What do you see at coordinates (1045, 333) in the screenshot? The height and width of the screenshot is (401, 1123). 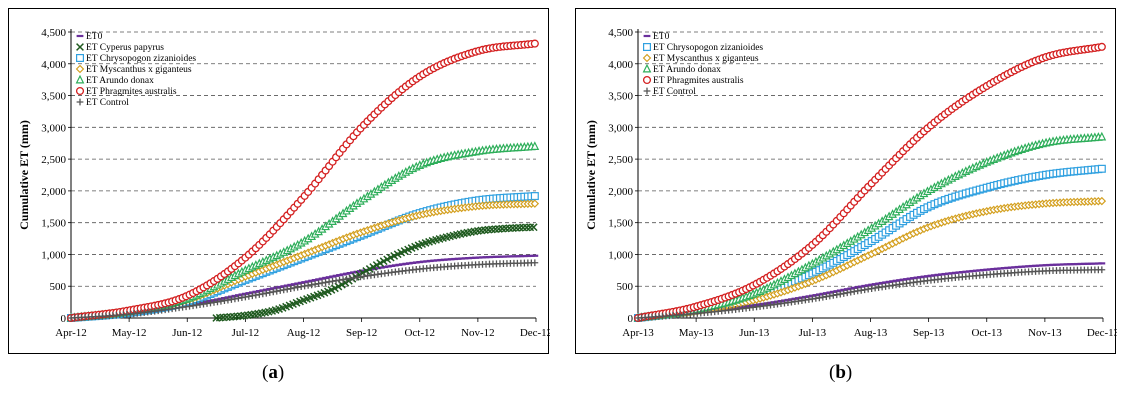 I see `x-tick-label: Nov-13` at bounding box center [1045, 333].